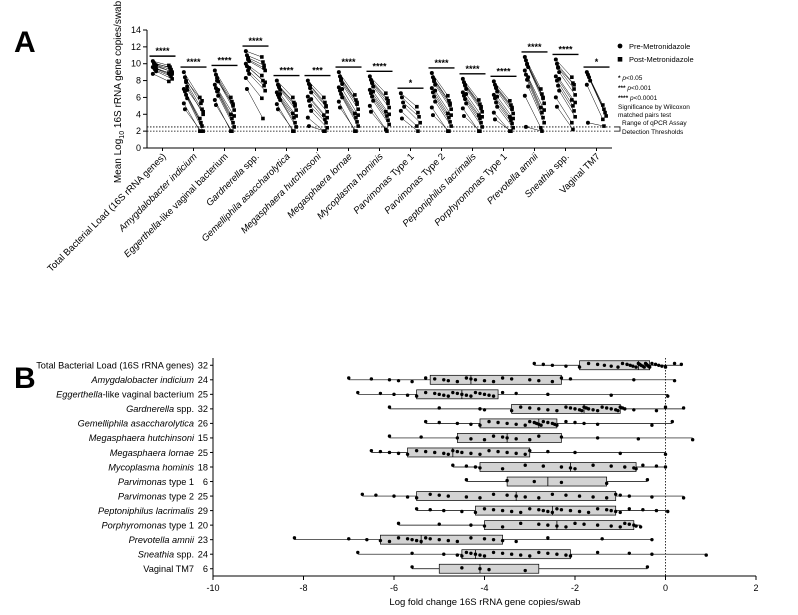  What do you see at coordinates (148, 525) in the screenshot?
I see `row-label: Porphyromonas type 1` at bounding box center [148, 525].